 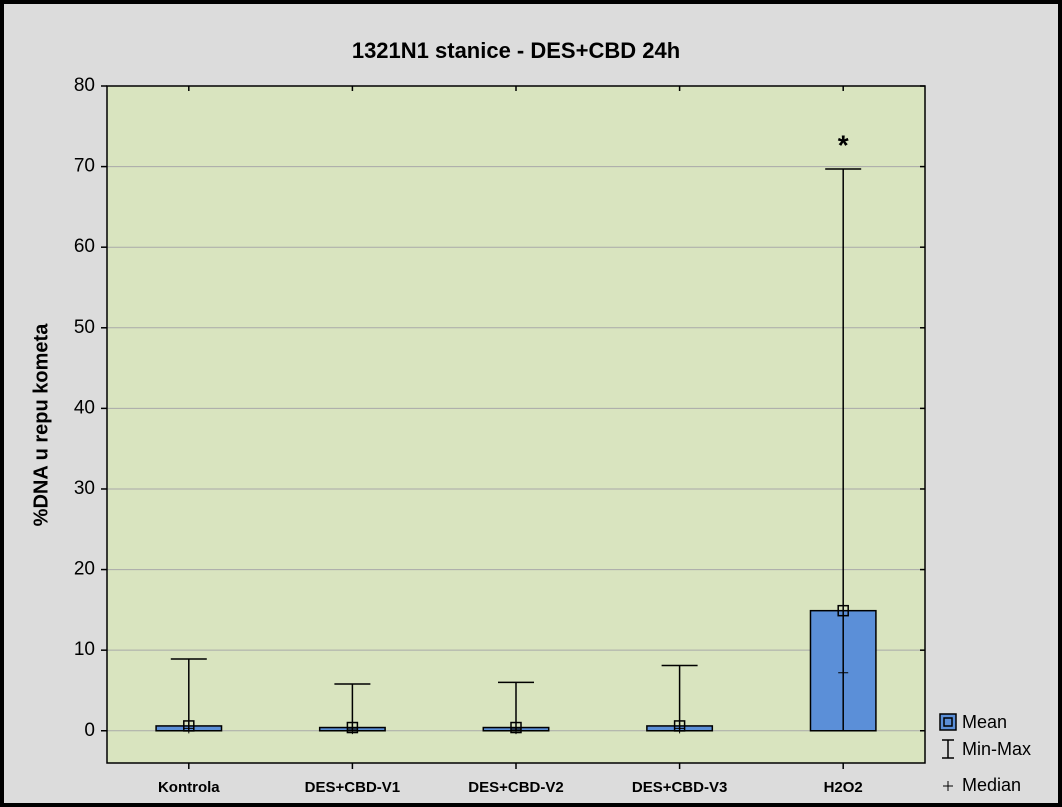 I want to click on legend-median-icon, so click(x=948, y=786).